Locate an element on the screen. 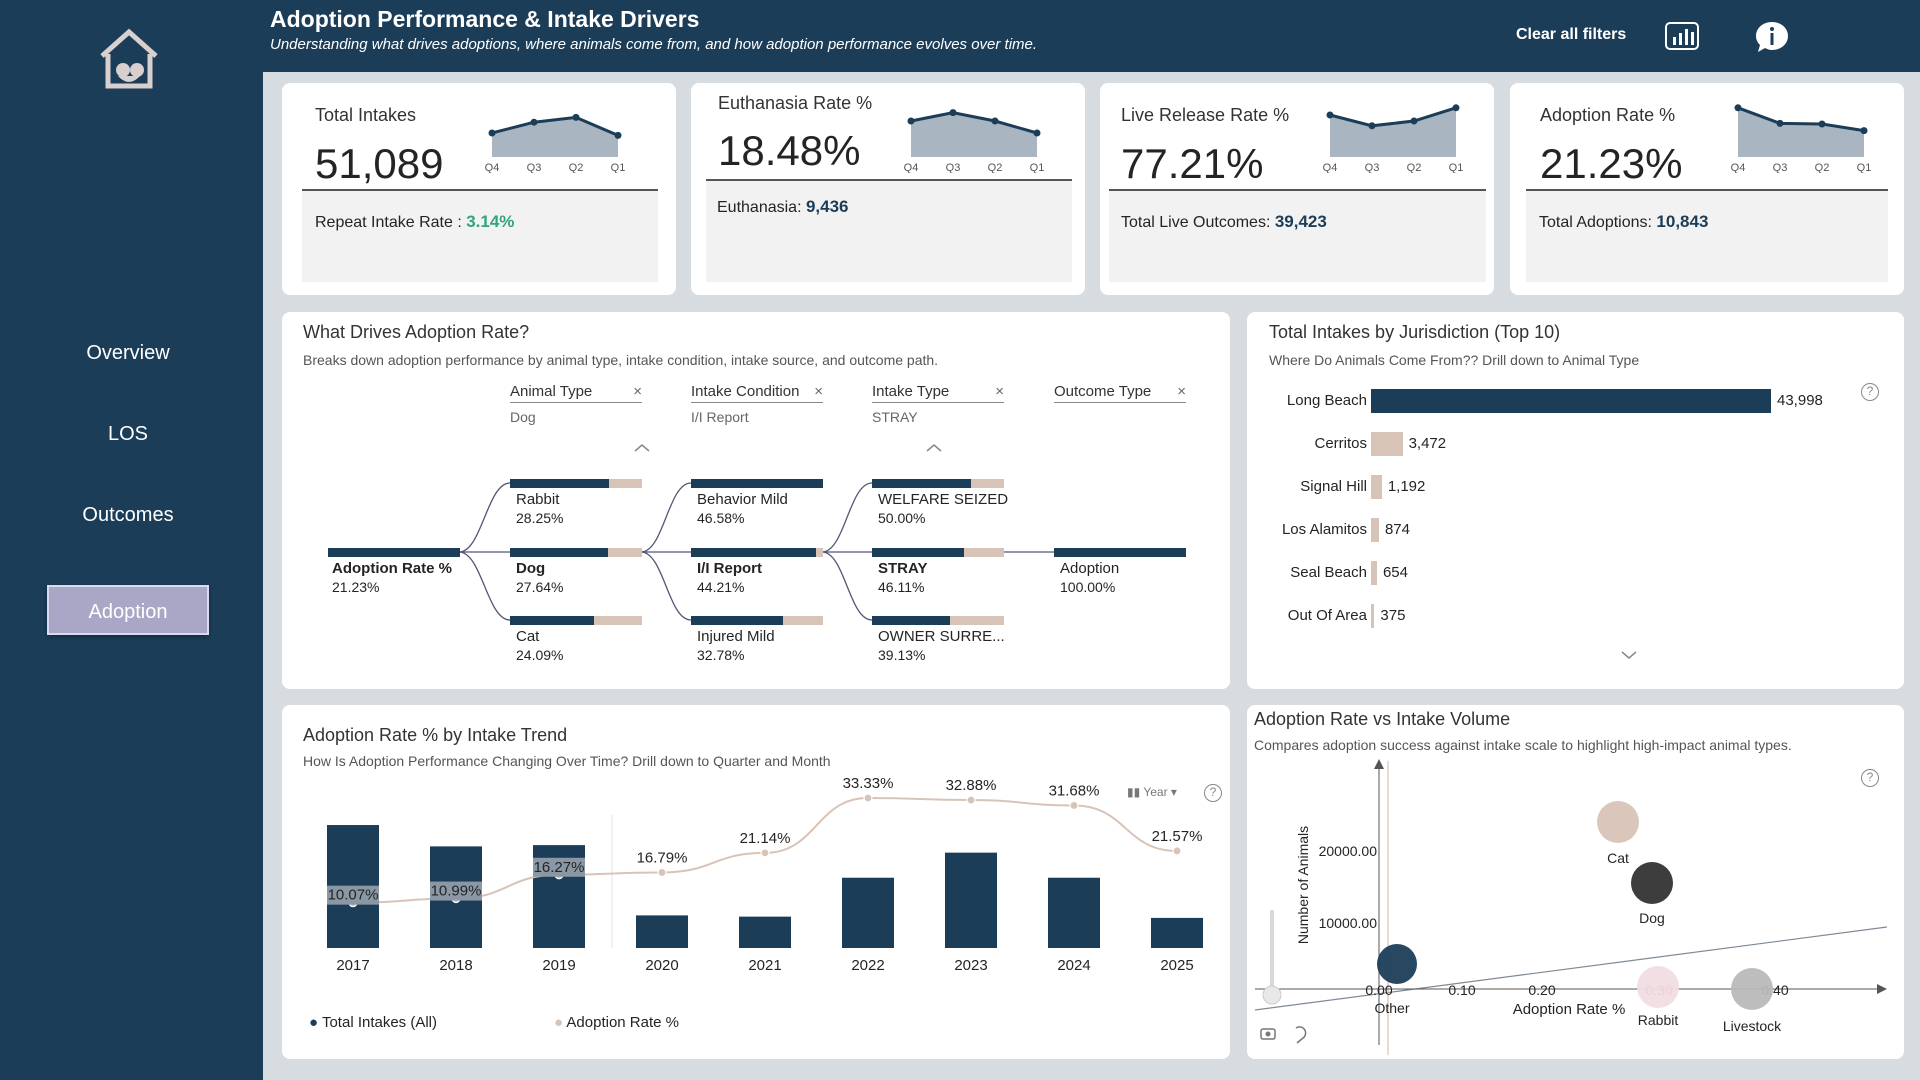 The height and width of the screenshot is (1080, 1920). tree-node-adoption: Adoption 100.00% is located at coordinates (1120, 573).